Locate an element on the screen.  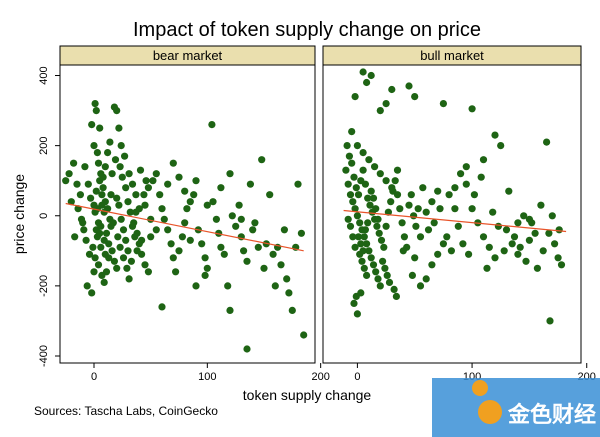
watermark-logo: 金色财经 is located at coordinates (516, 407).